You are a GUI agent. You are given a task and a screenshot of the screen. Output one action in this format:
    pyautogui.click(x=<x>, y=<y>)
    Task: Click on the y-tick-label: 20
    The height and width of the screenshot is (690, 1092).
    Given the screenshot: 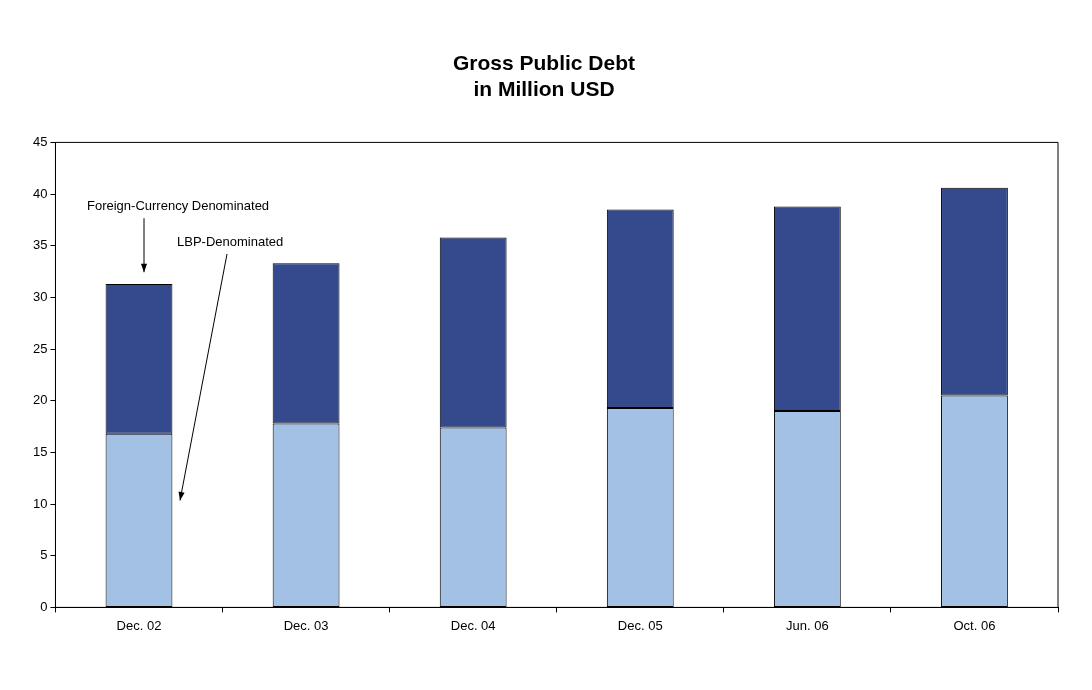 What is the action you would take?
    pyautogui.click(x=40, y=400)
    